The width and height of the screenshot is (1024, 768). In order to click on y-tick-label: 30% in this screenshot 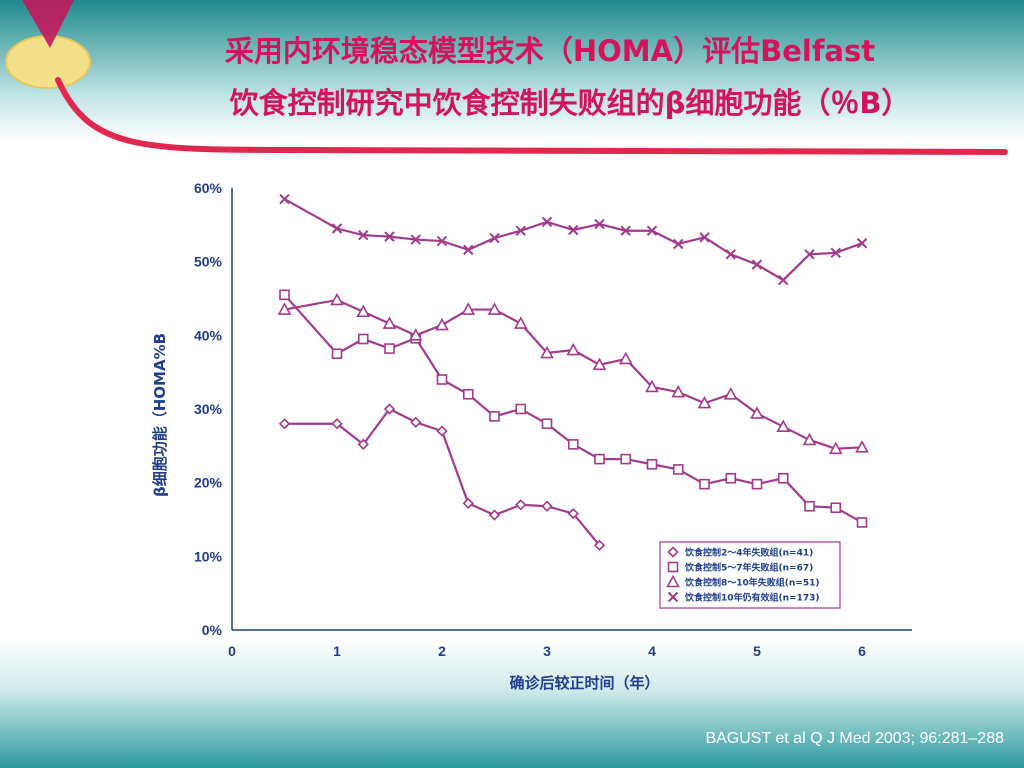, I will do `click(208, 409)`.